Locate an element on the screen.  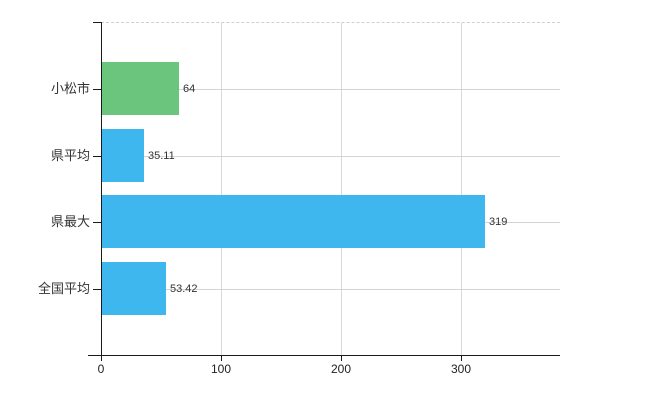
category-label-3: 全国平均 is located at coordinates (63, 288).